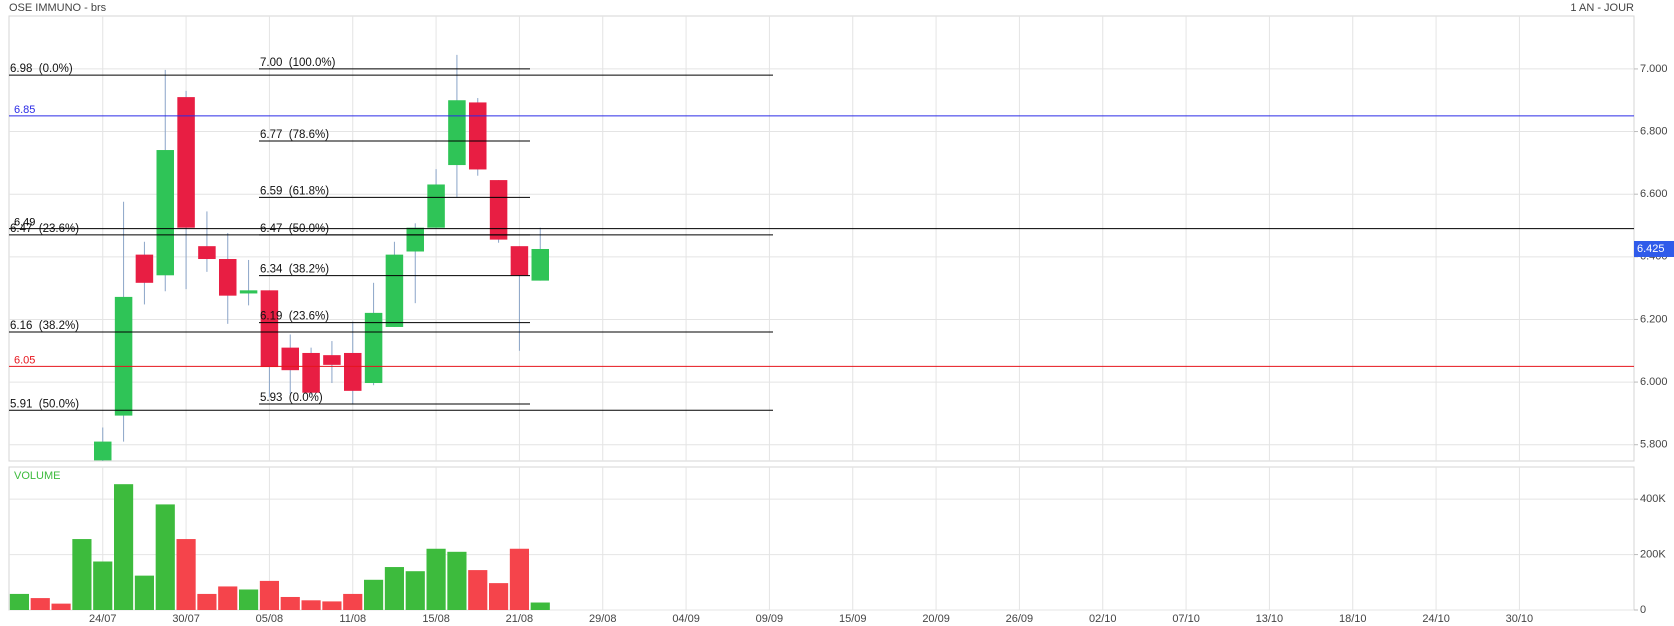  I want to click on fib-label: 6.98 (0.0%), so click(41, 69).